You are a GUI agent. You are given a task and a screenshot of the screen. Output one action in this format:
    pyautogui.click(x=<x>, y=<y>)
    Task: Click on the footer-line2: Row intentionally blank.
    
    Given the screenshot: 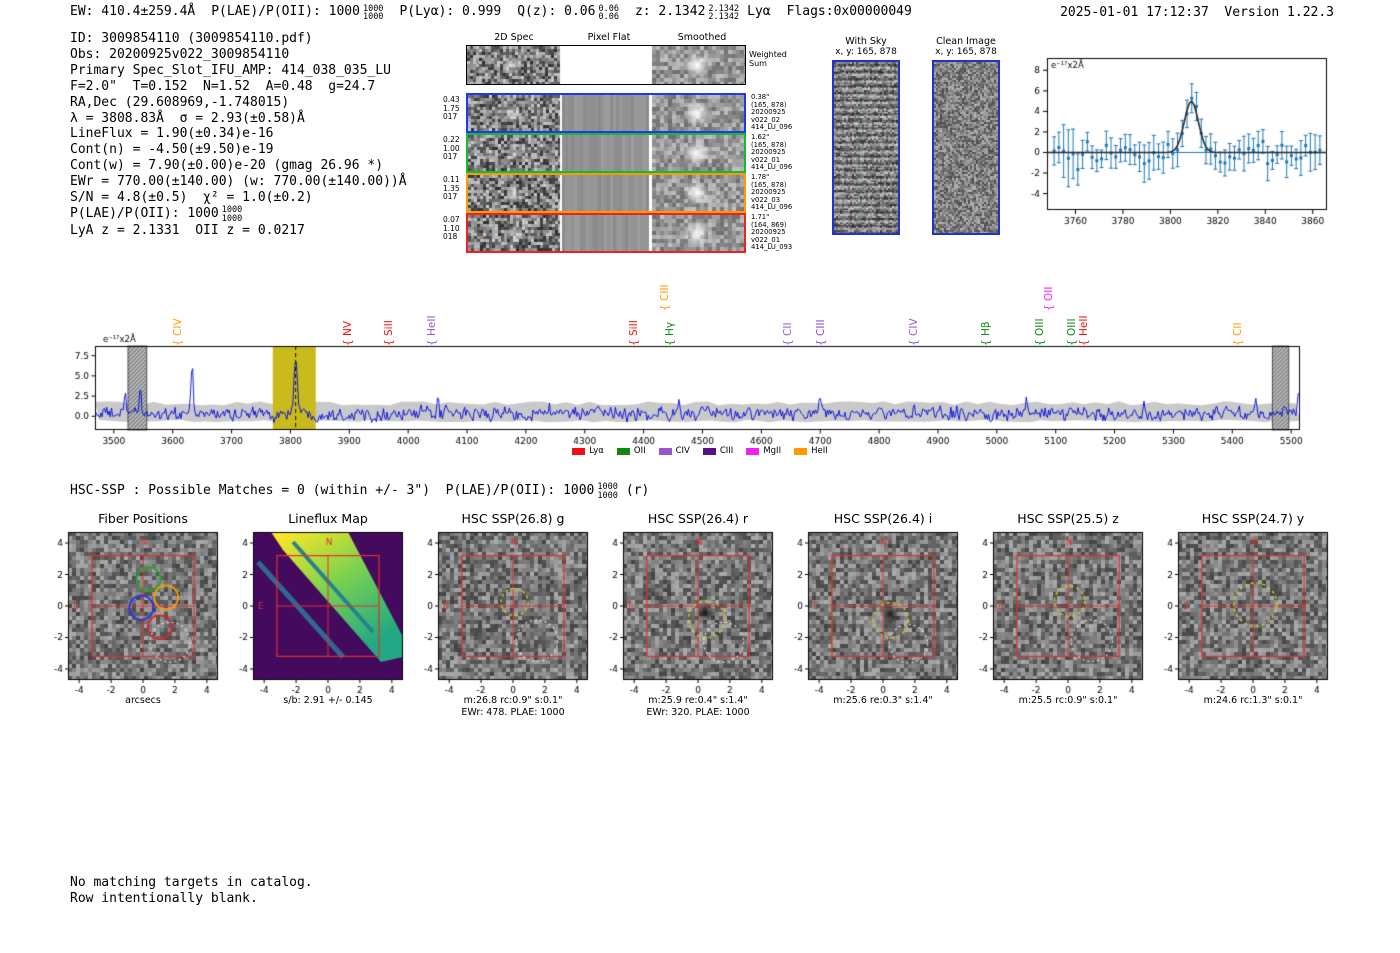 What is the action you would take?
    pyautogui.click(x=164, y=898)
    